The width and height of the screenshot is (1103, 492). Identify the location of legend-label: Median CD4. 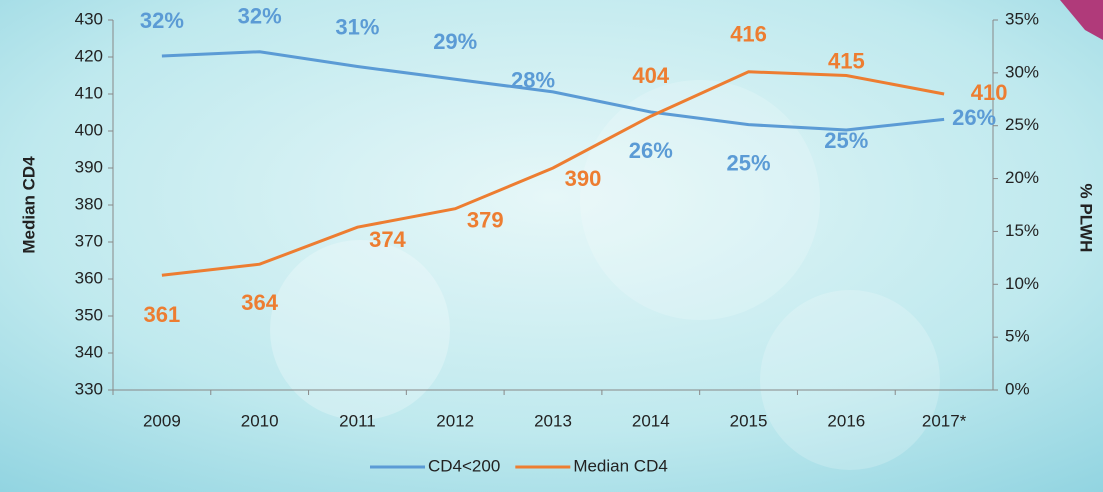
(620, 465).